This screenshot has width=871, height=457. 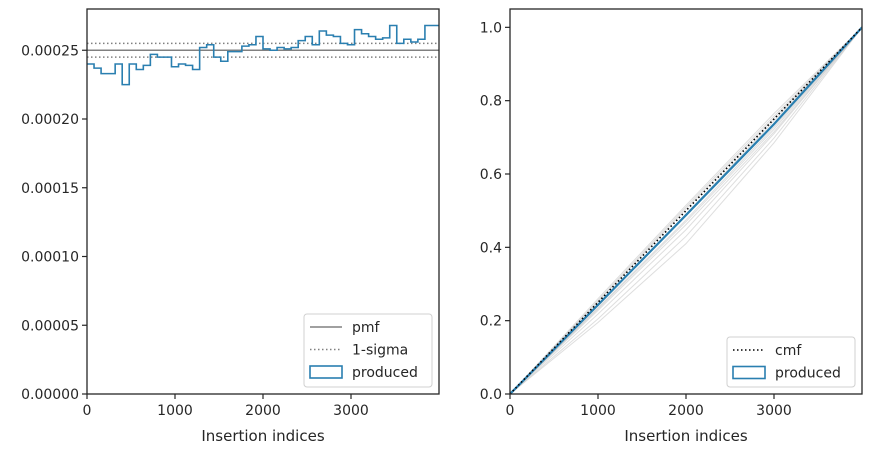 What do you see at coordinates (50, 258) in the screenshot?
I see `y-tick-label: 0.00010` at bounding box center [50, 258].